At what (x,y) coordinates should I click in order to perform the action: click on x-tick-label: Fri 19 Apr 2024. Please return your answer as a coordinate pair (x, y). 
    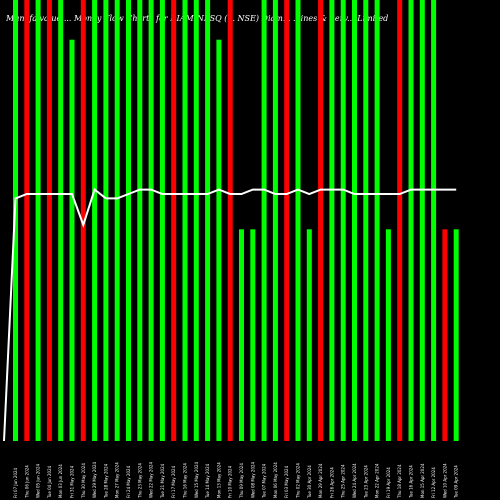
    Looking at the image, I should click on (388, 482).